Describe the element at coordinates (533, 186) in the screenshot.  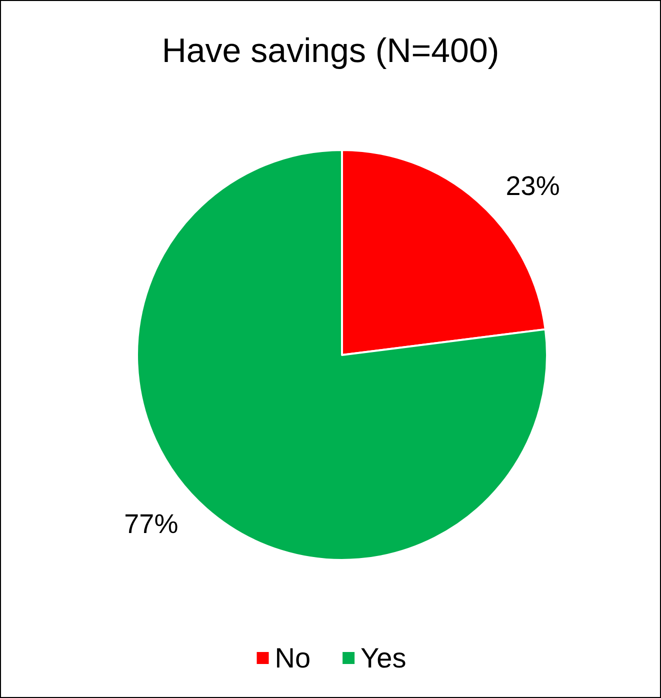
I see `data-label: 23%` at that location.